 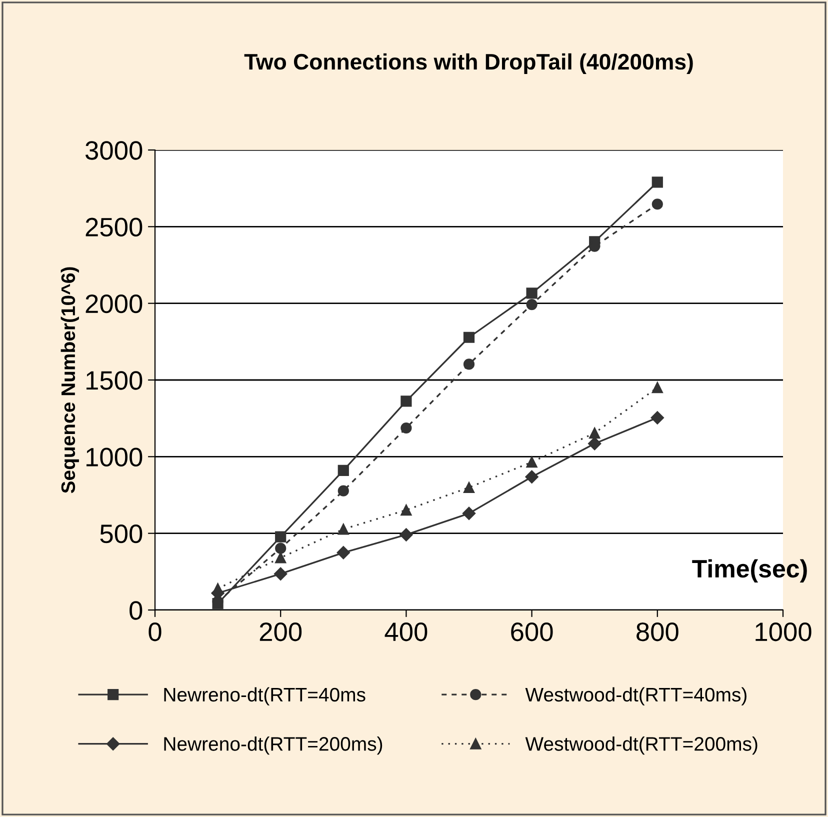 What do you see at coordinates (657, 632) in the screenshot?
I see `x-tick-label: 800` at bounding box center [657, 632].